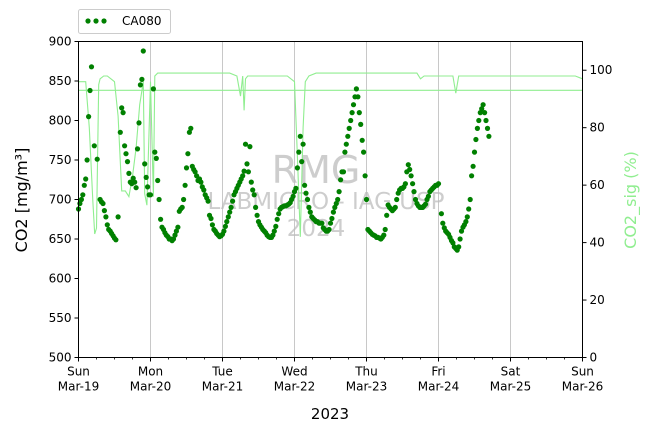  Describe the element at coordinates (60, 358) in the screenshot. I see `y-left-tick-label: 500` at that location.